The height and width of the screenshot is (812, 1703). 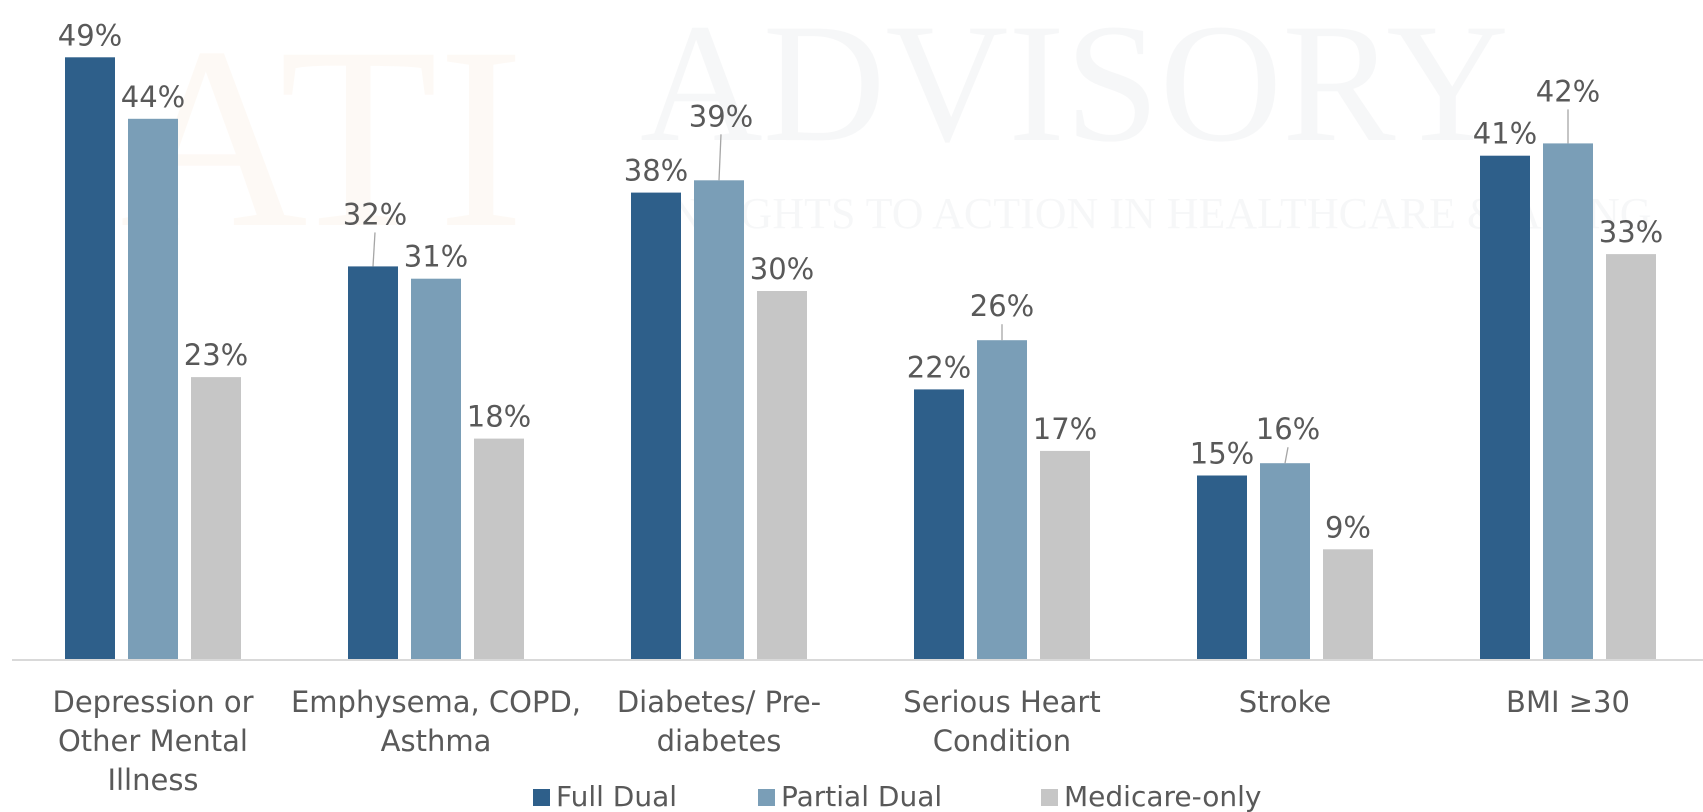 What do you see at coordinates (375, 214) in the screenshot?
I see `data-label-1-0: 32%` at bounding box center [375, 214].